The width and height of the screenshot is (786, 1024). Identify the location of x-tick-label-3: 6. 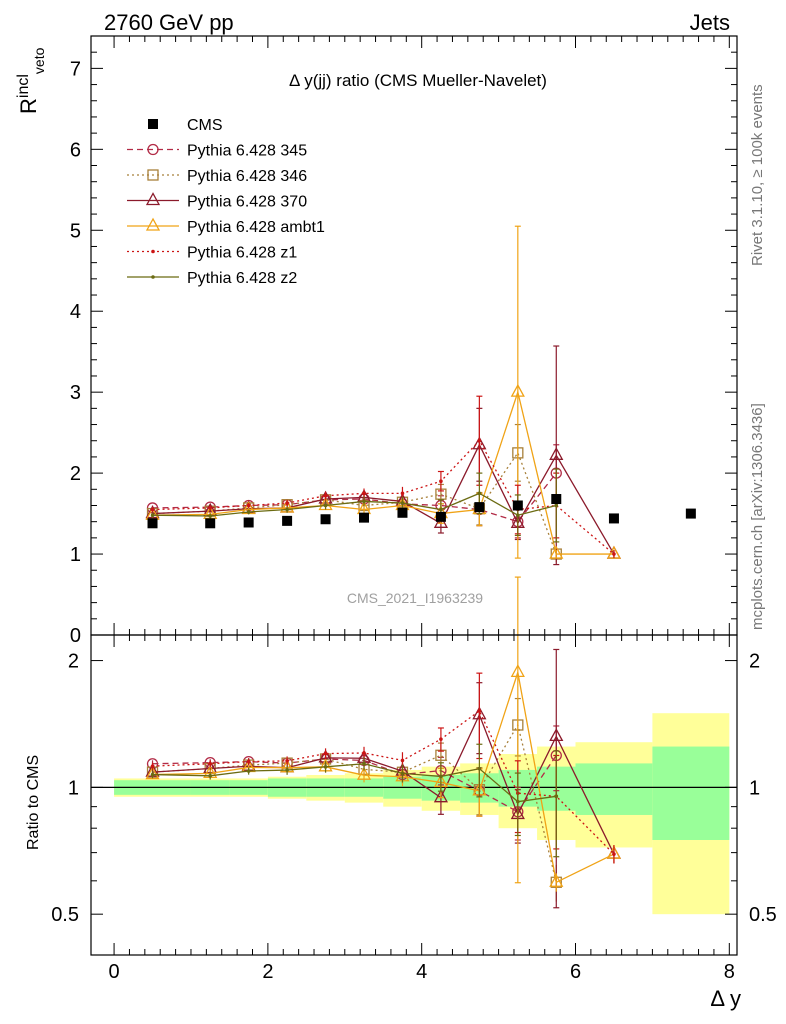
(575, 972).